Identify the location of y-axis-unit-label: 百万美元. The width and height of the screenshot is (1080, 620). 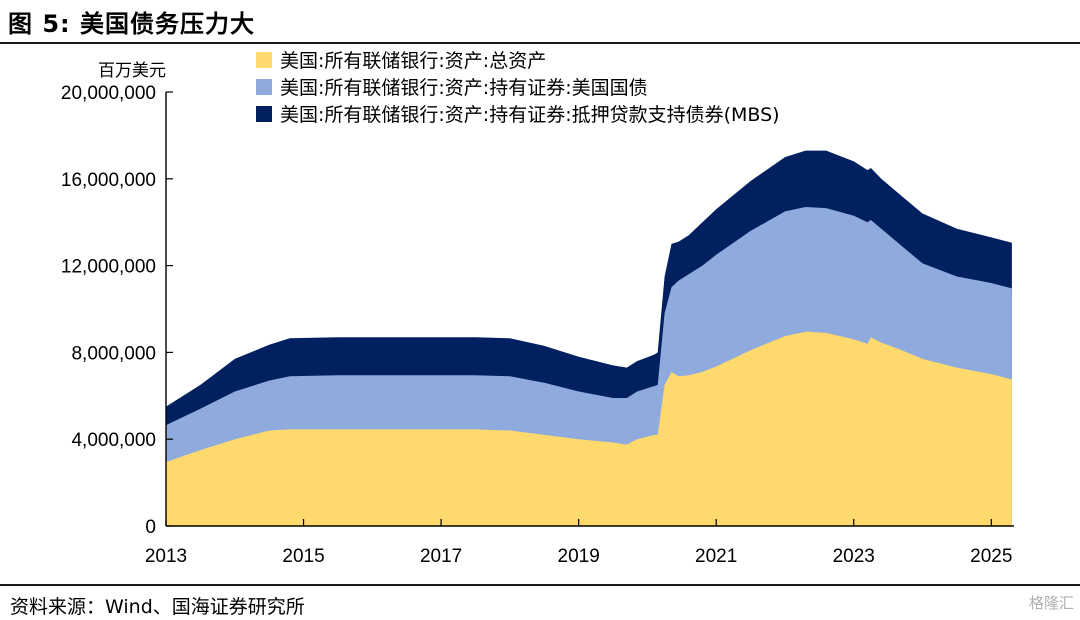
(132, 71).